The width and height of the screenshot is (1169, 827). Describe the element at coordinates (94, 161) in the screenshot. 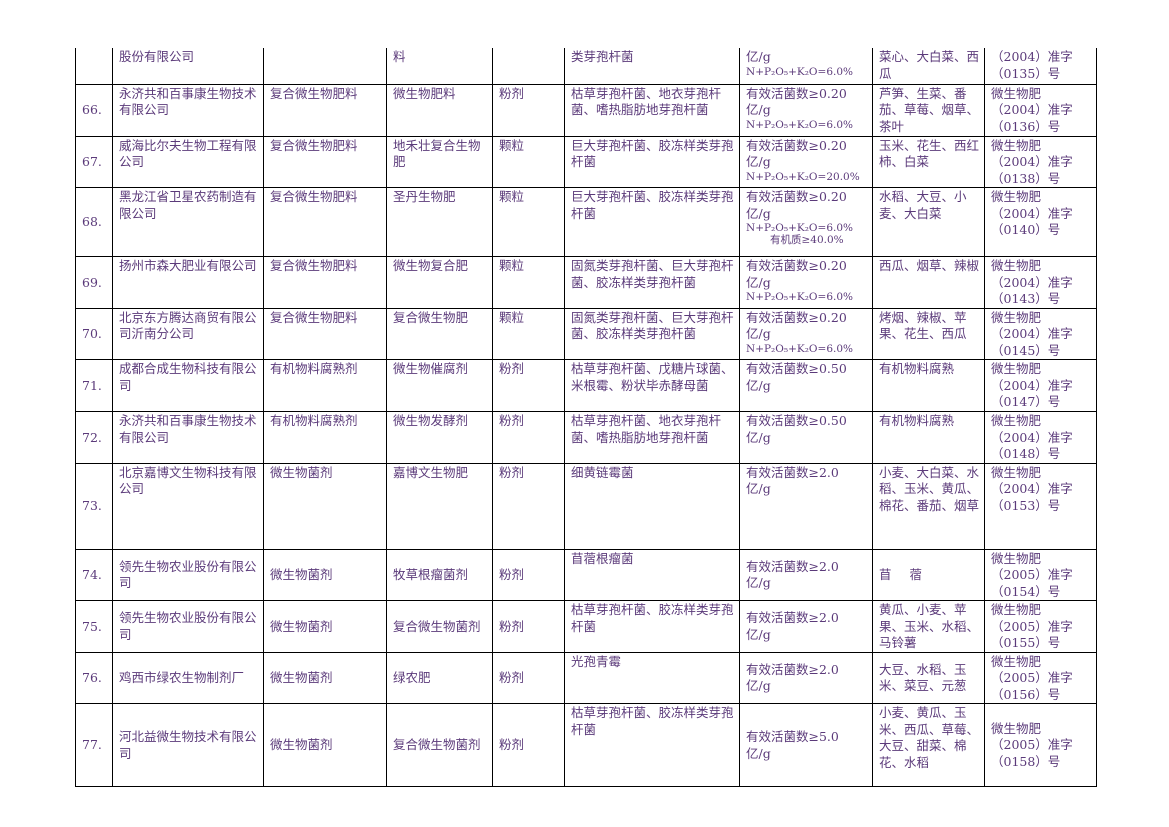

I see `row-number: 67.` at that location.